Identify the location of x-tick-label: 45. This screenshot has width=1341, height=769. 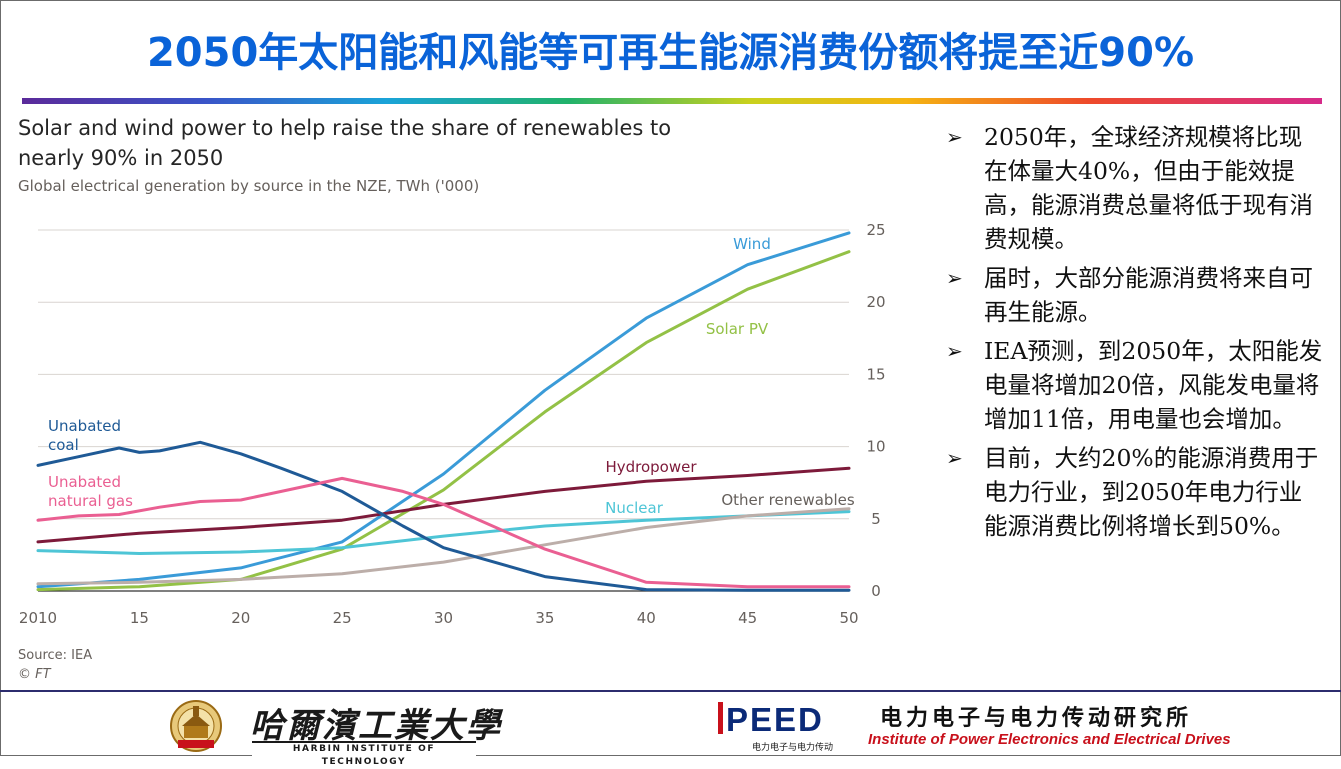
(747, 618).